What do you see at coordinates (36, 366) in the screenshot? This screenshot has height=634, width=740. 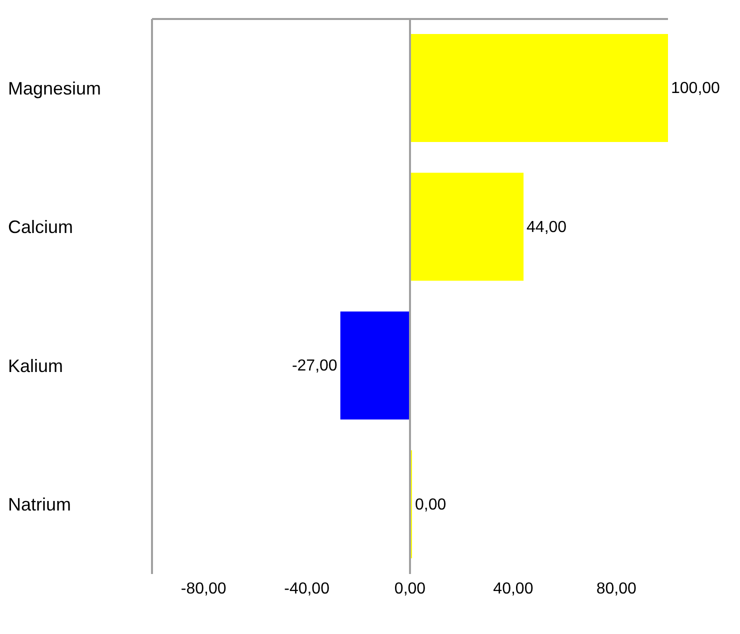 I see `y-tick-label: Kalium` at bounding box center [36, 366].